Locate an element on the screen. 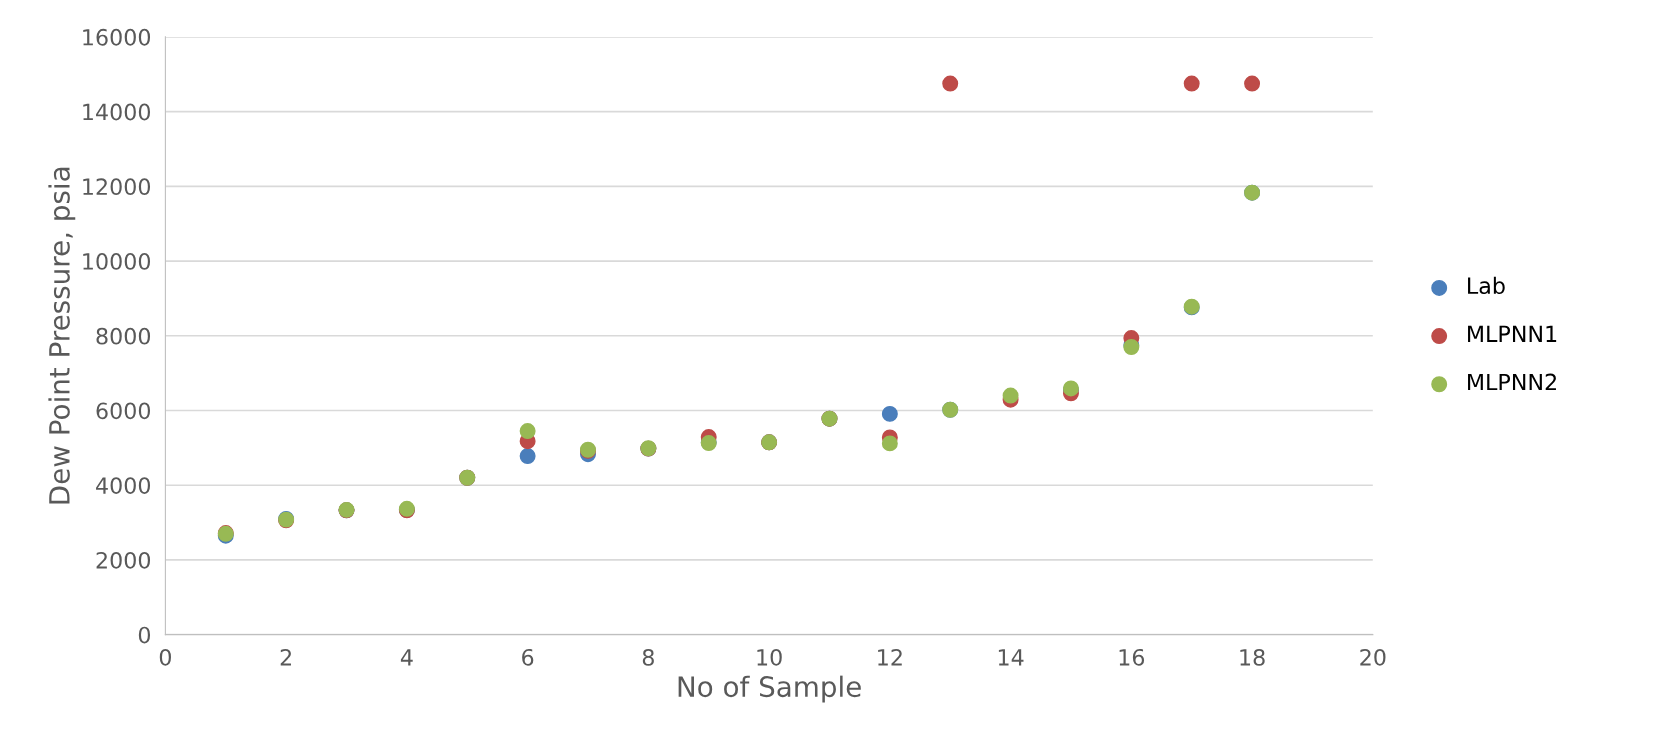  y-tick-label: 12000 is located at coordinates (117, 187).